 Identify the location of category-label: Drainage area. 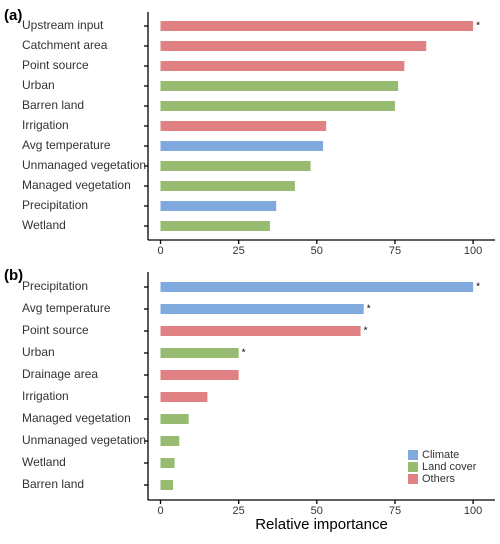
(60, 374).